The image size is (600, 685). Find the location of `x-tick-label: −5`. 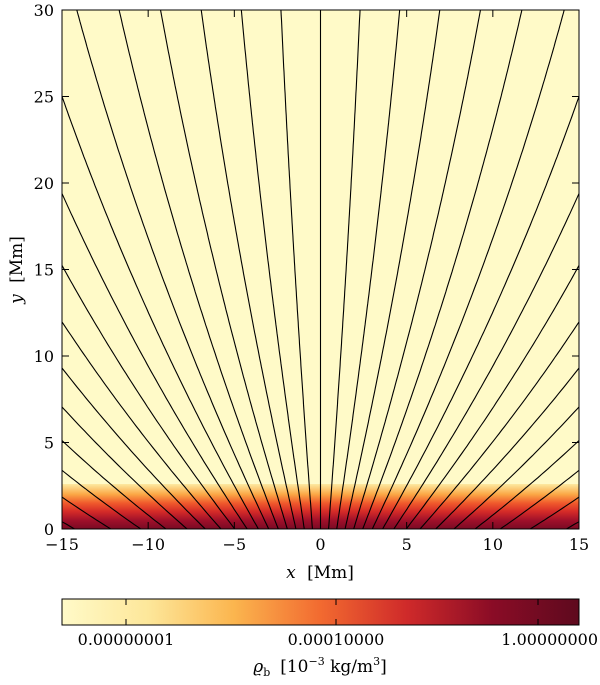

x-tick-label: −5 is located at coordinates (235, 544).